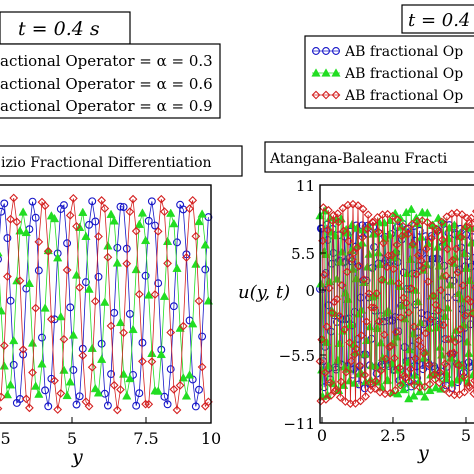 Image resolution: width=474 pixels, height=474 pixels. I want to click on left-legend-label-3: actional Operator = α = 0.9, so click(106, 106).